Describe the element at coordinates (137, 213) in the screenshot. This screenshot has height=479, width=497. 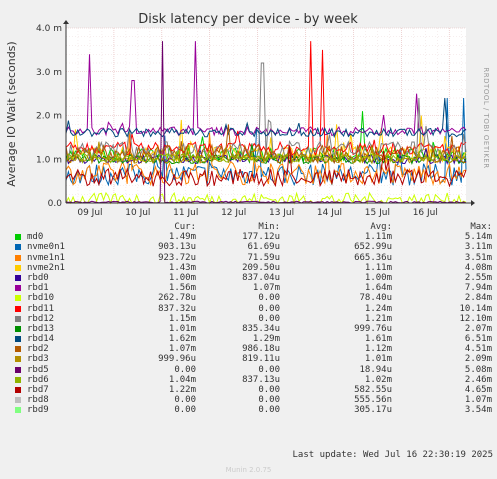
I see `x-tick-label: 10 Jul` at that location.